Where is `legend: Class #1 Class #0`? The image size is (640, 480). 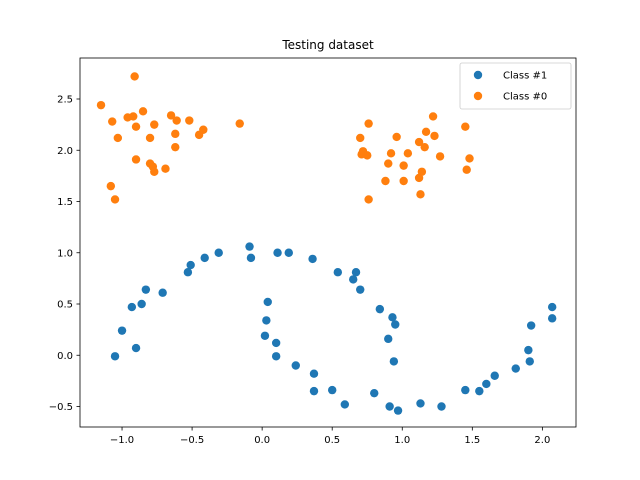 legend: Class #1 Class #0 is located at coordinates (515, 86).